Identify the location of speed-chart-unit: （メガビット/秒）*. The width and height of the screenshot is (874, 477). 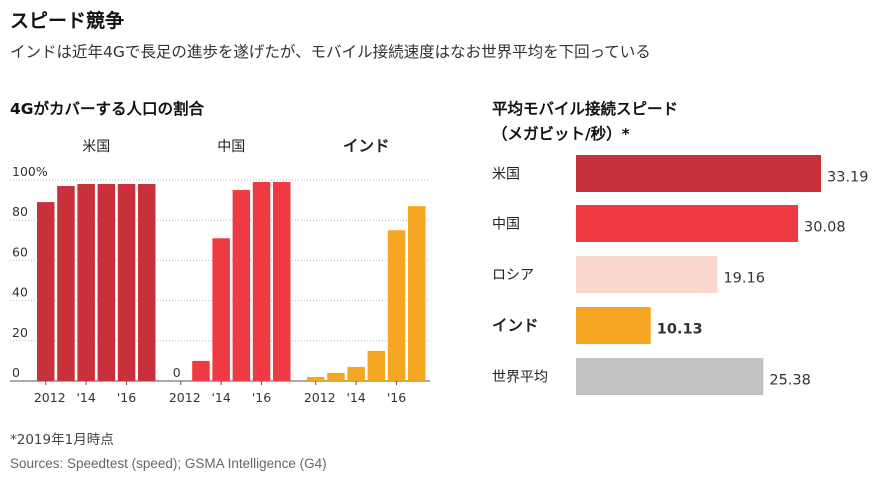
(561, 134).